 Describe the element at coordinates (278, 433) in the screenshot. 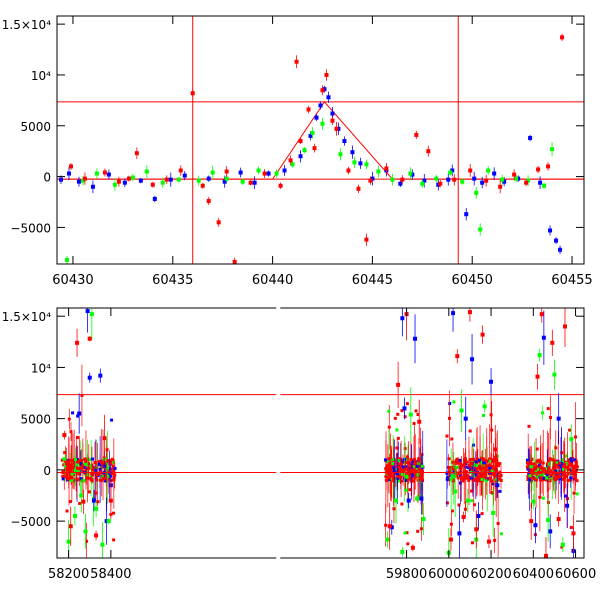

I see `axis-break-gap` at that location.